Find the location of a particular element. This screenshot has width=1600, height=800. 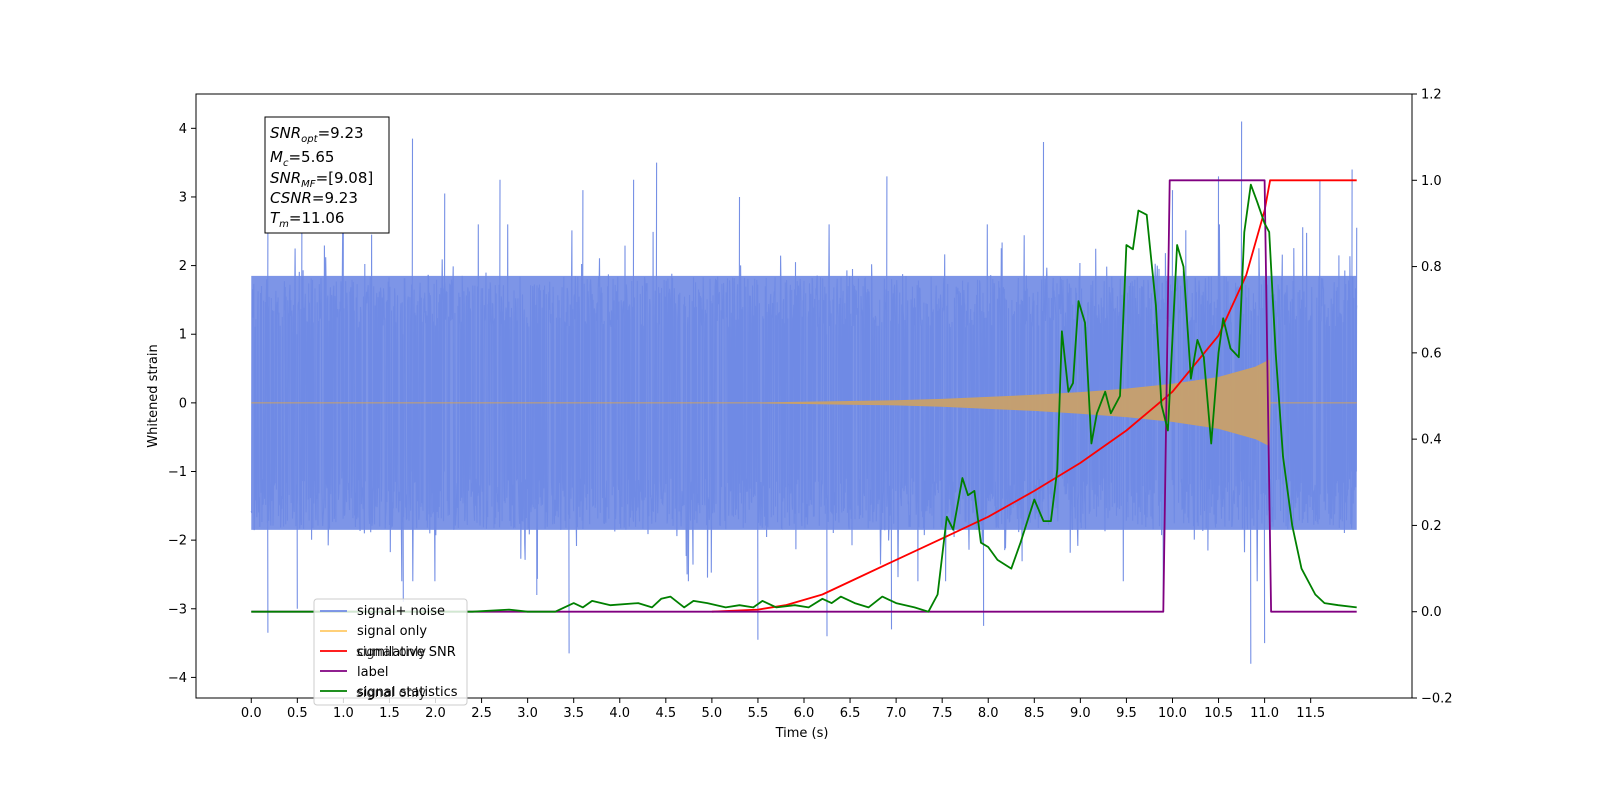

x-tick-label: 11.5 is located at coordinates (1310, 713).